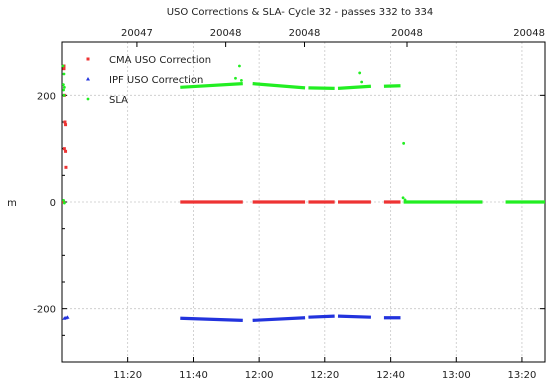 Image resolution: width=546 pixels, height=385 pixels. I want to click on top-tick-label: 20047, so click(137, 33).